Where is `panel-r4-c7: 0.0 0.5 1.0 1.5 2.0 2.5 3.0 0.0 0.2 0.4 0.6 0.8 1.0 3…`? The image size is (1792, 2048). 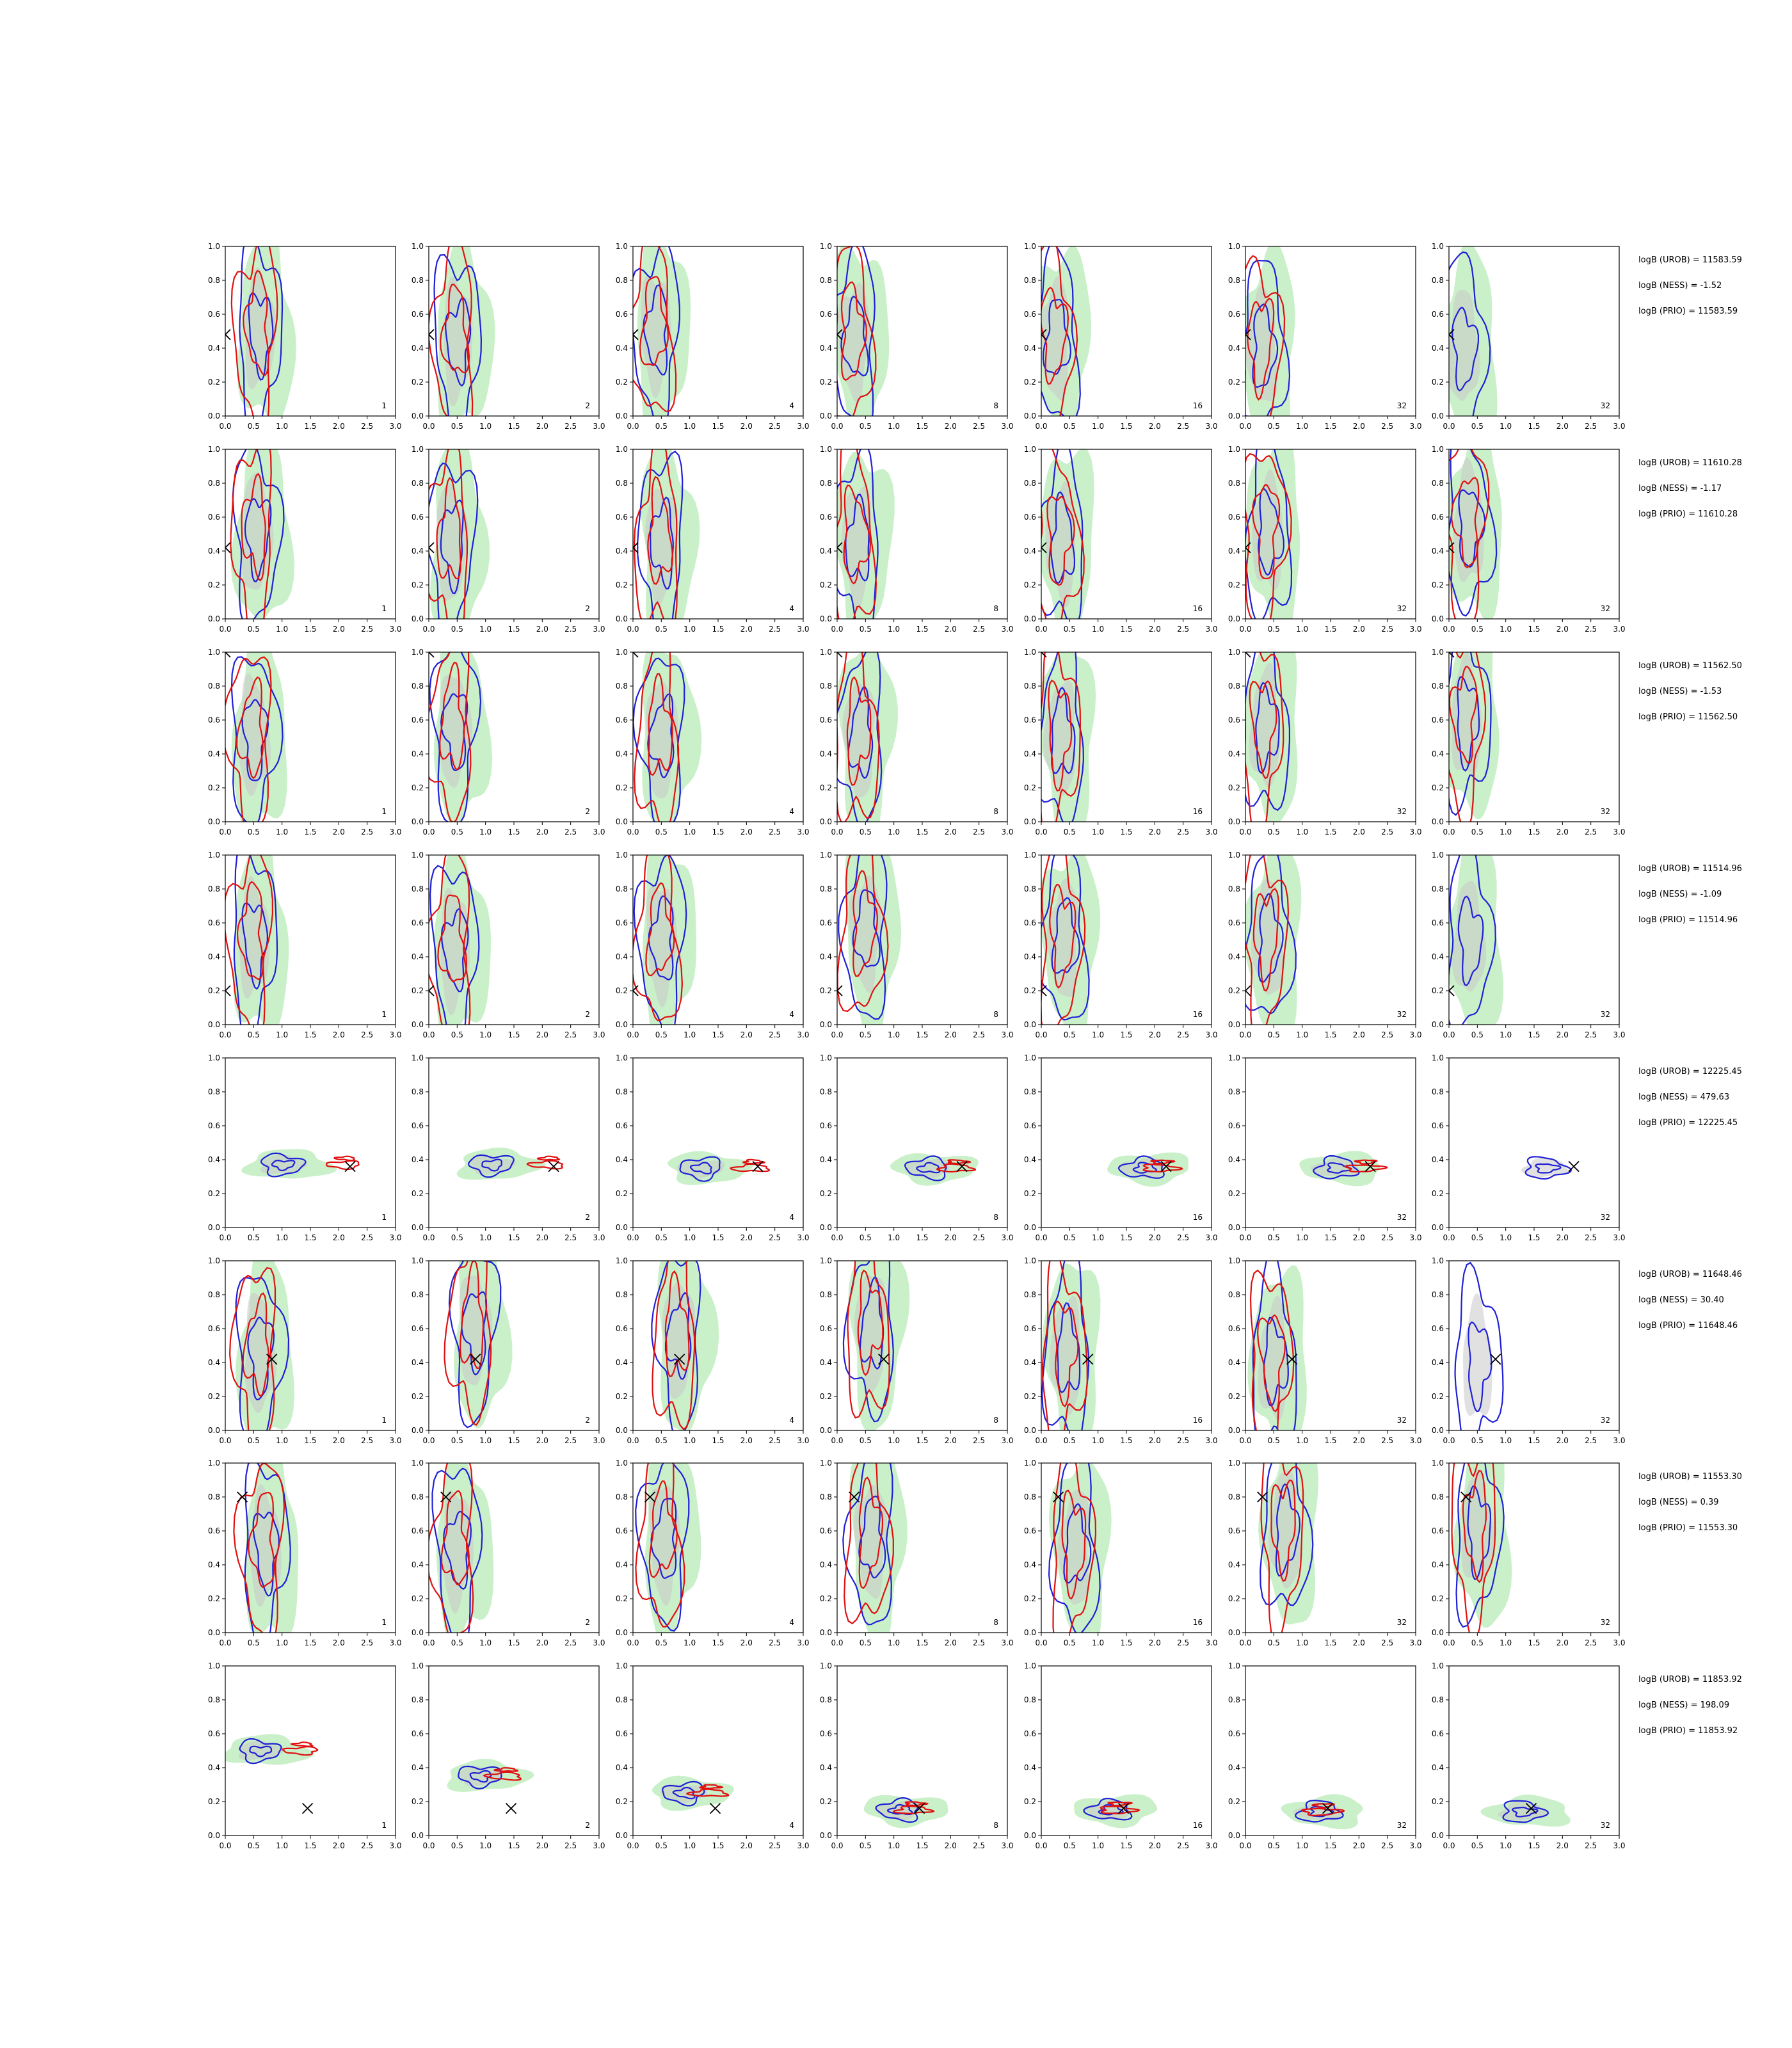 panel-r4-c7: 0.0 0.5 1.0 1.5 2.0 2.5 3.0 0.0 0.2 0.4 0.6 0.8 1.0 3… is located at coordinates (1529, 945).